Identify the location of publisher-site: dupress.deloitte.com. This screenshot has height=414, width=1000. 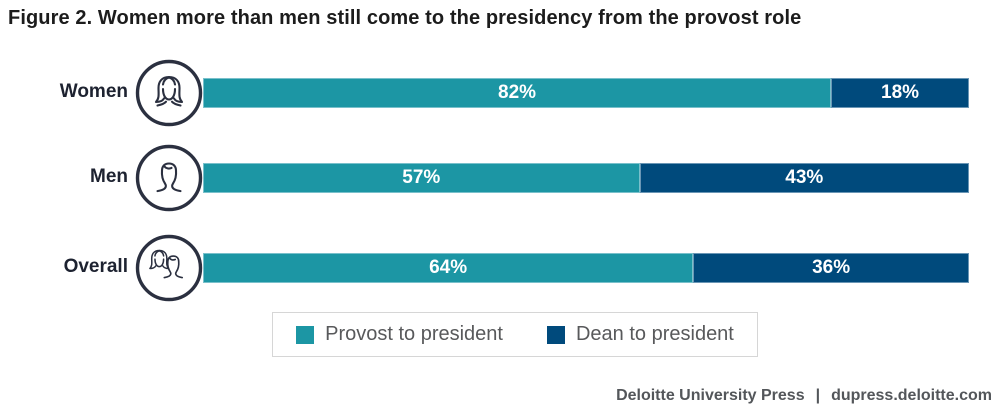
(911, 395).